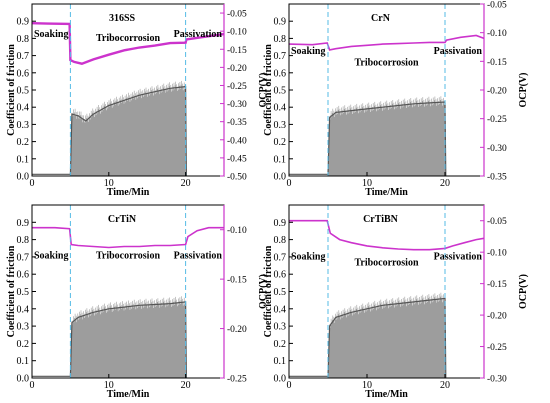  I want to click on y-right-tick-label: -0.50, so click(237, 178).